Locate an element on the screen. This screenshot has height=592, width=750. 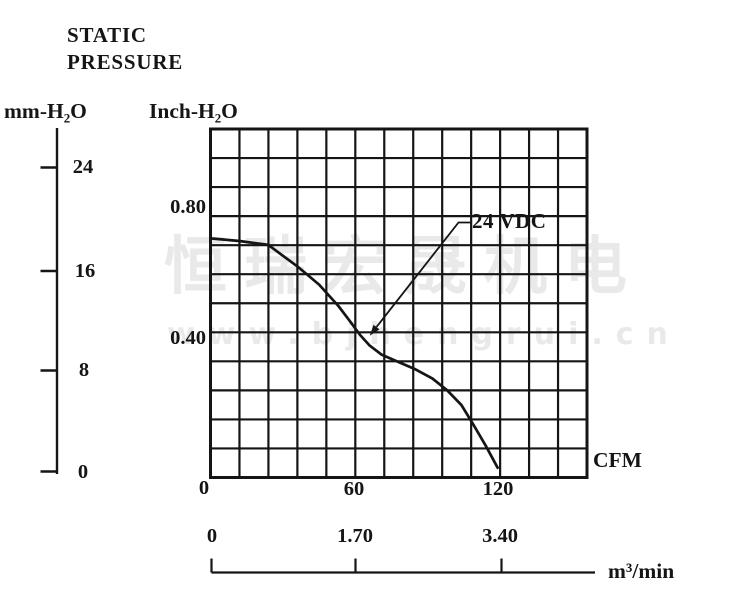
cfm-axis-tick-60: 60 is located at coordinates (354, 488).